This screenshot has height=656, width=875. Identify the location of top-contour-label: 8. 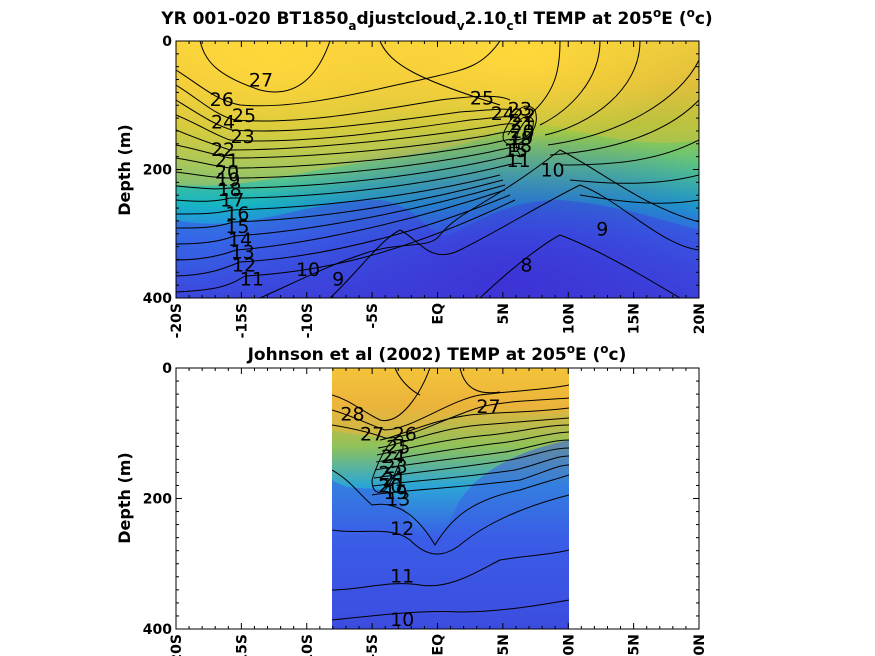
(526, 266).